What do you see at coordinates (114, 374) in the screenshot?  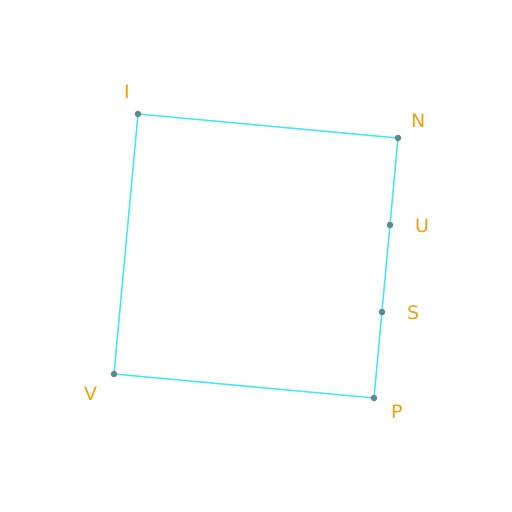 I see `point-V` at bounding box center [114, 374].